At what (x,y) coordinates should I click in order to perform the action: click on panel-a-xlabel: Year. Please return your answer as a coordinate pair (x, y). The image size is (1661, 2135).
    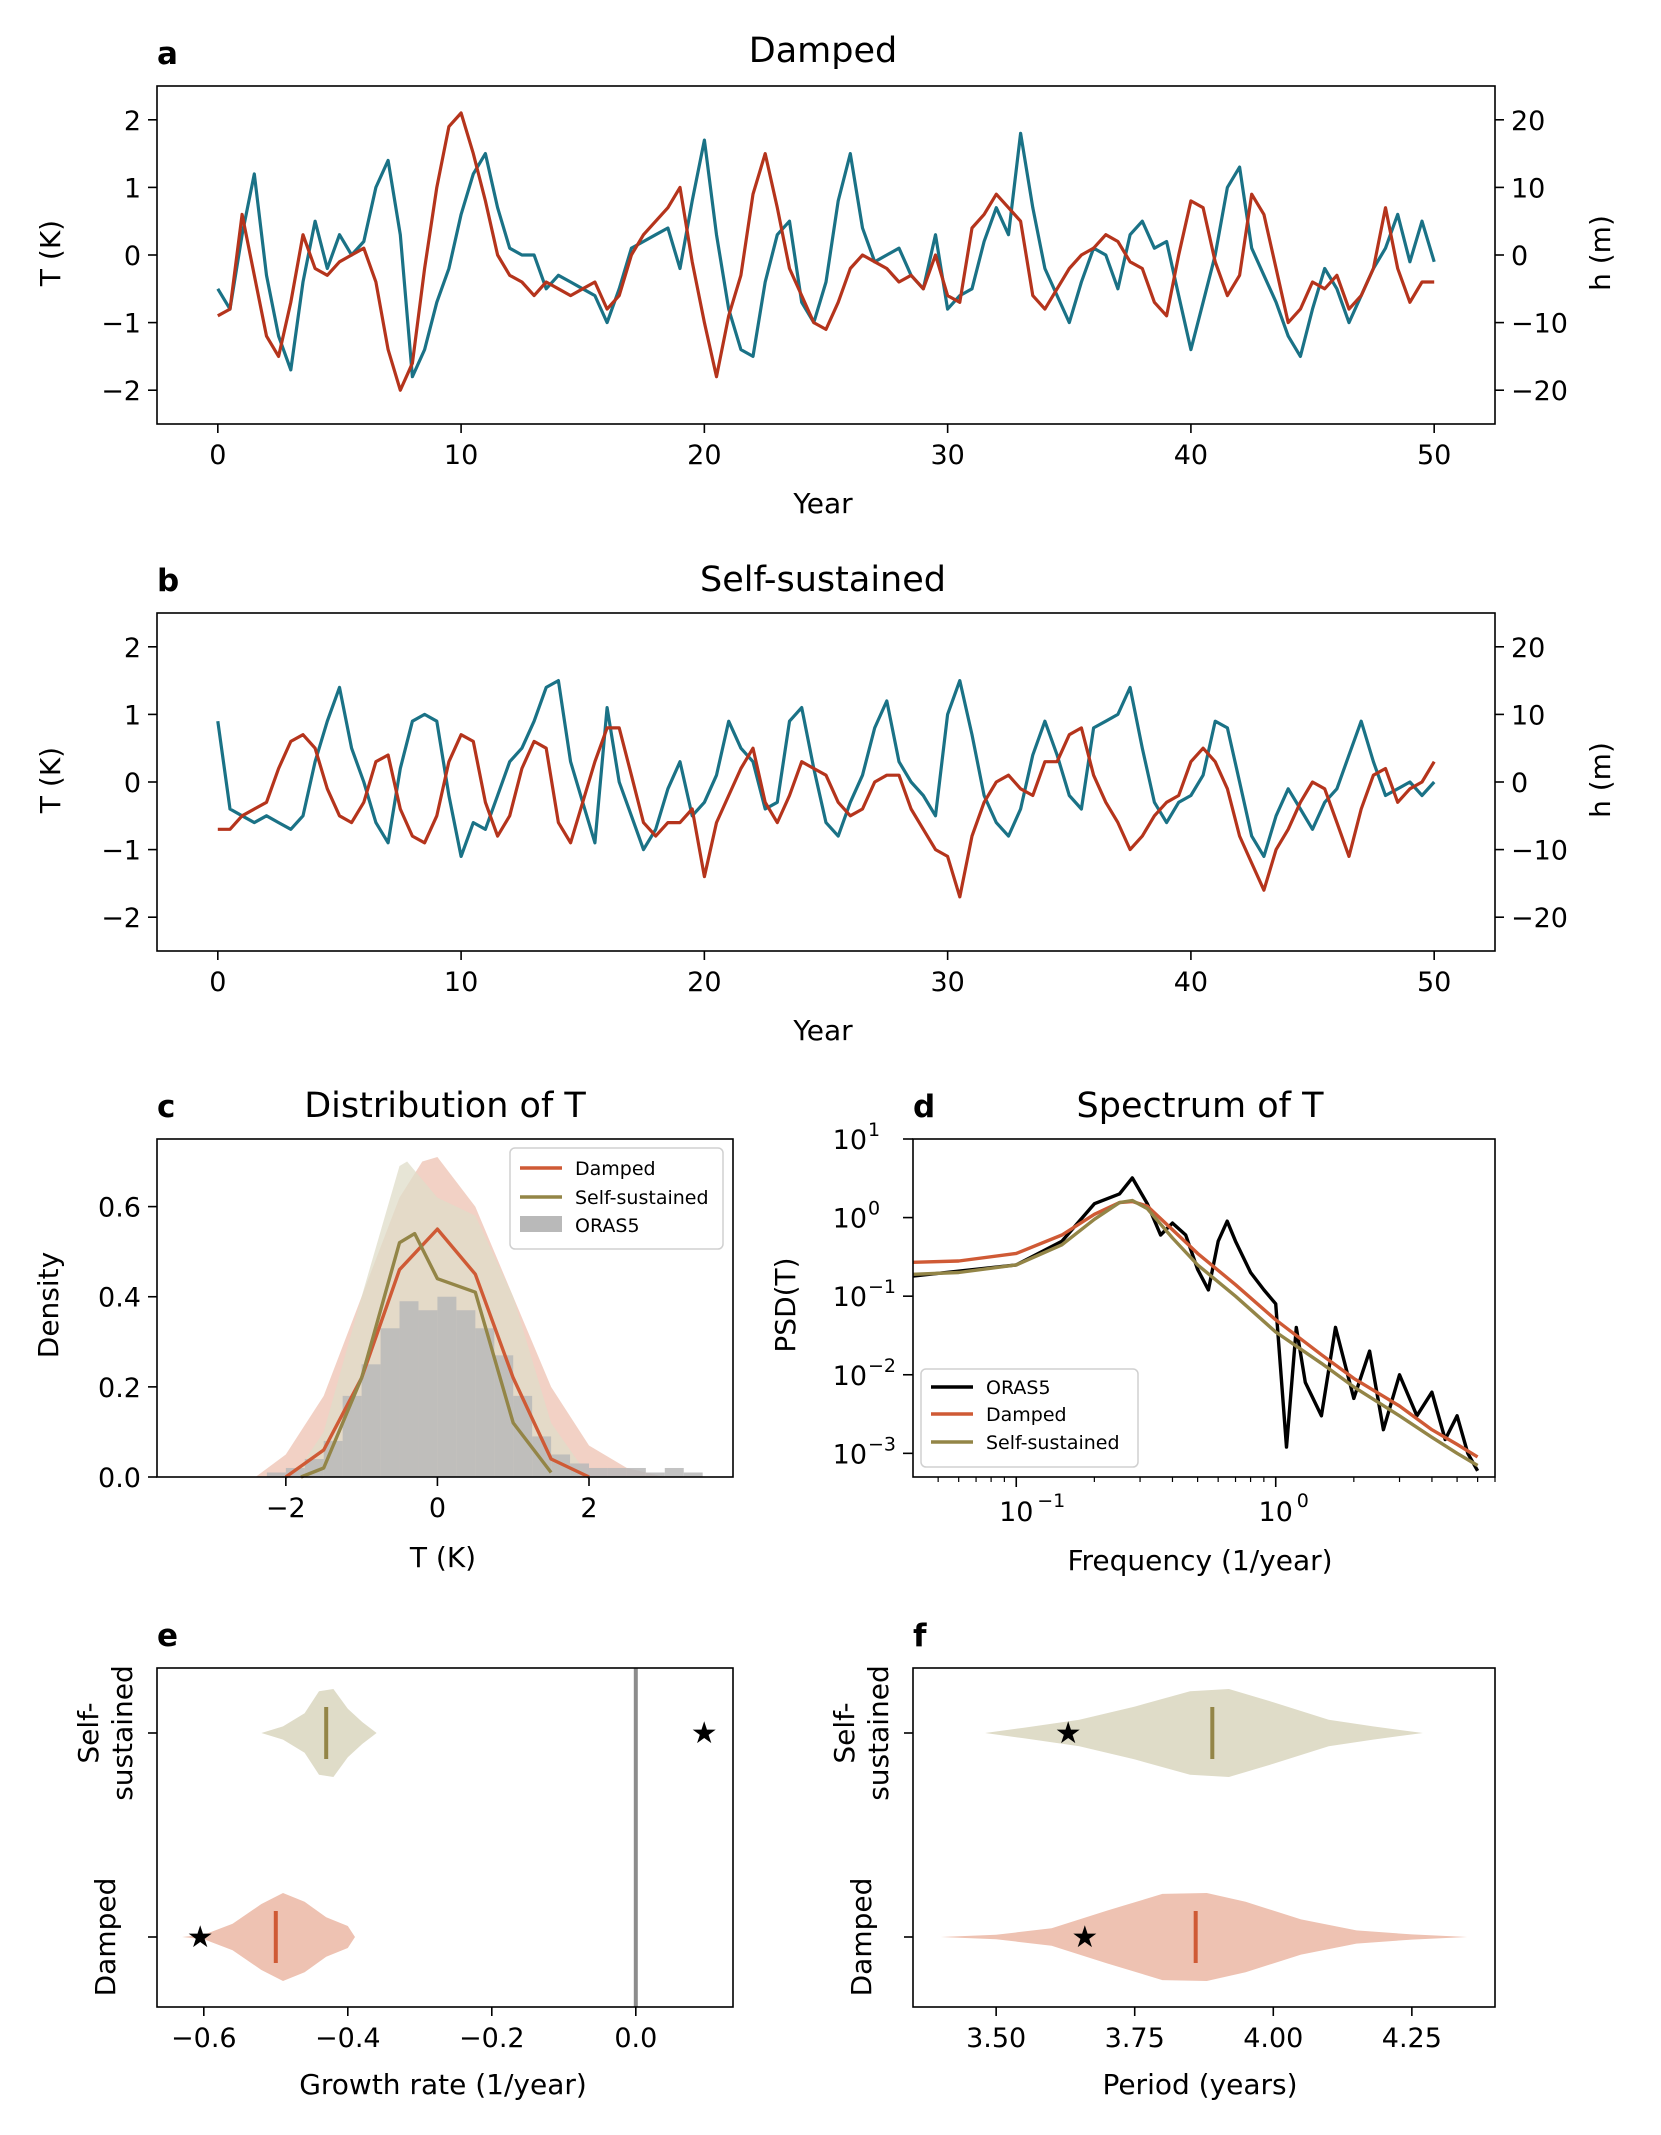
    Looking at the image, I should click on (822, 503).